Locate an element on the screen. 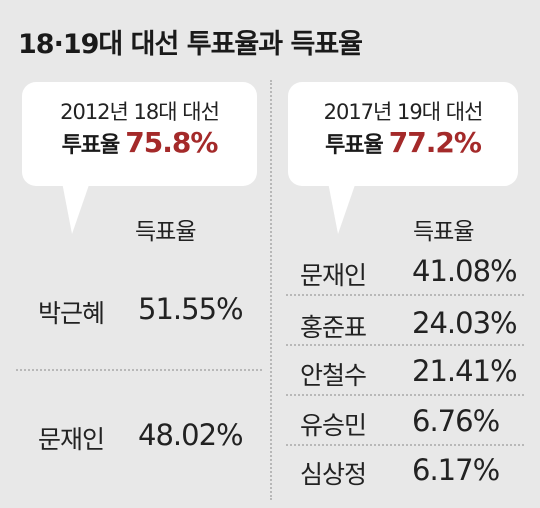 Image resolution: width=540 pixels, height=508 pixels. turnout-line: 투표율 75.8% is located at coordinates (139, 142).